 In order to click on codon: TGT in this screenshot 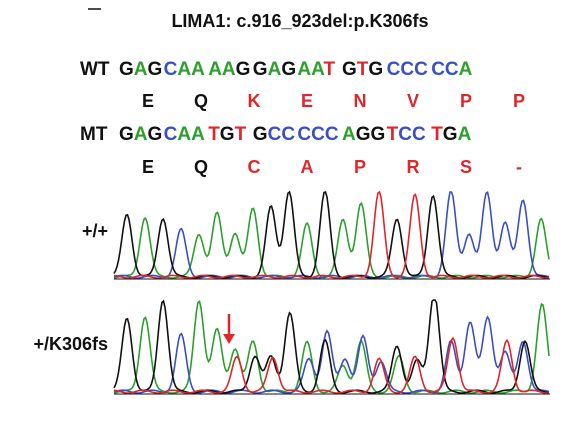, I will do `click(227, 134)`.